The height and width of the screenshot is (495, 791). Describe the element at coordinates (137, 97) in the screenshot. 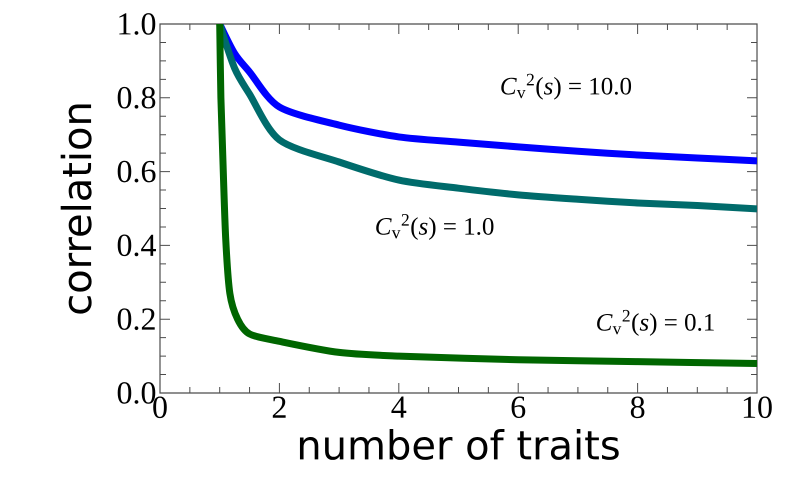

I see `y-tick-label: 0.8` at that location.